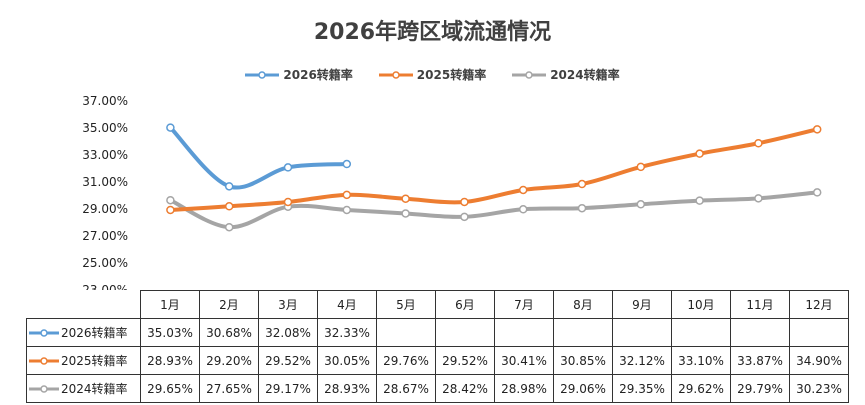 This screenshot has height=405, width=865. What do you see at coordinates (465, 388) in the screenshot?
I see `data-label: 28.42%` at bounding box center [465, 388].